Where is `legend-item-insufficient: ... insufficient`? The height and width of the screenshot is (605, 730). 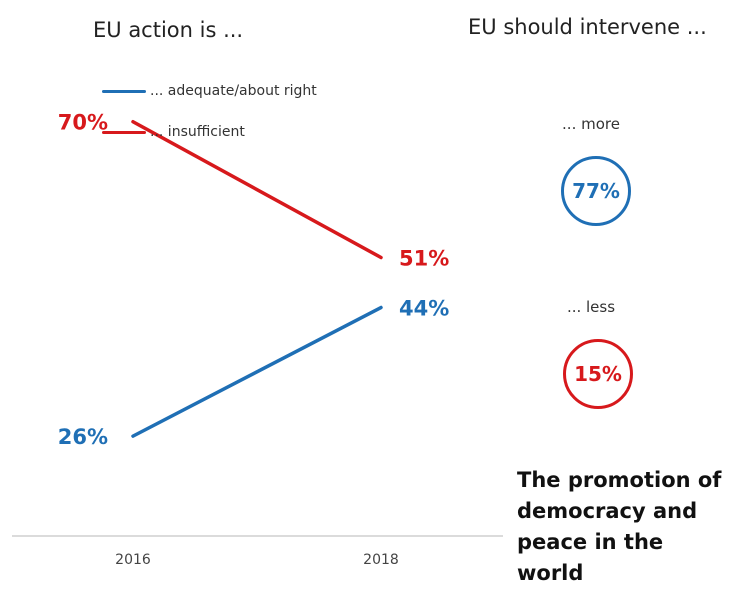 legend-item-insufficient: ... insufficient is located at coordinates (173, 132).